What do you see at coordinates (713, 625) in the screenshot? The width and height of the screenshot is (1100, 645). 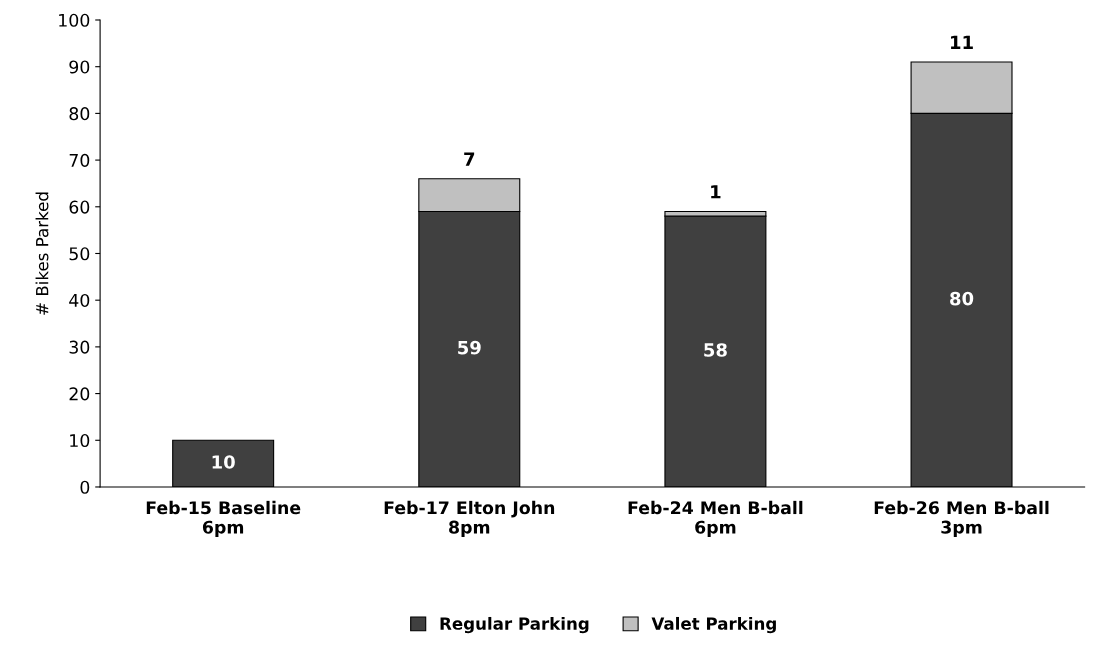 I see `legend-label: Valet Parking` at bounding box center [713, 625].